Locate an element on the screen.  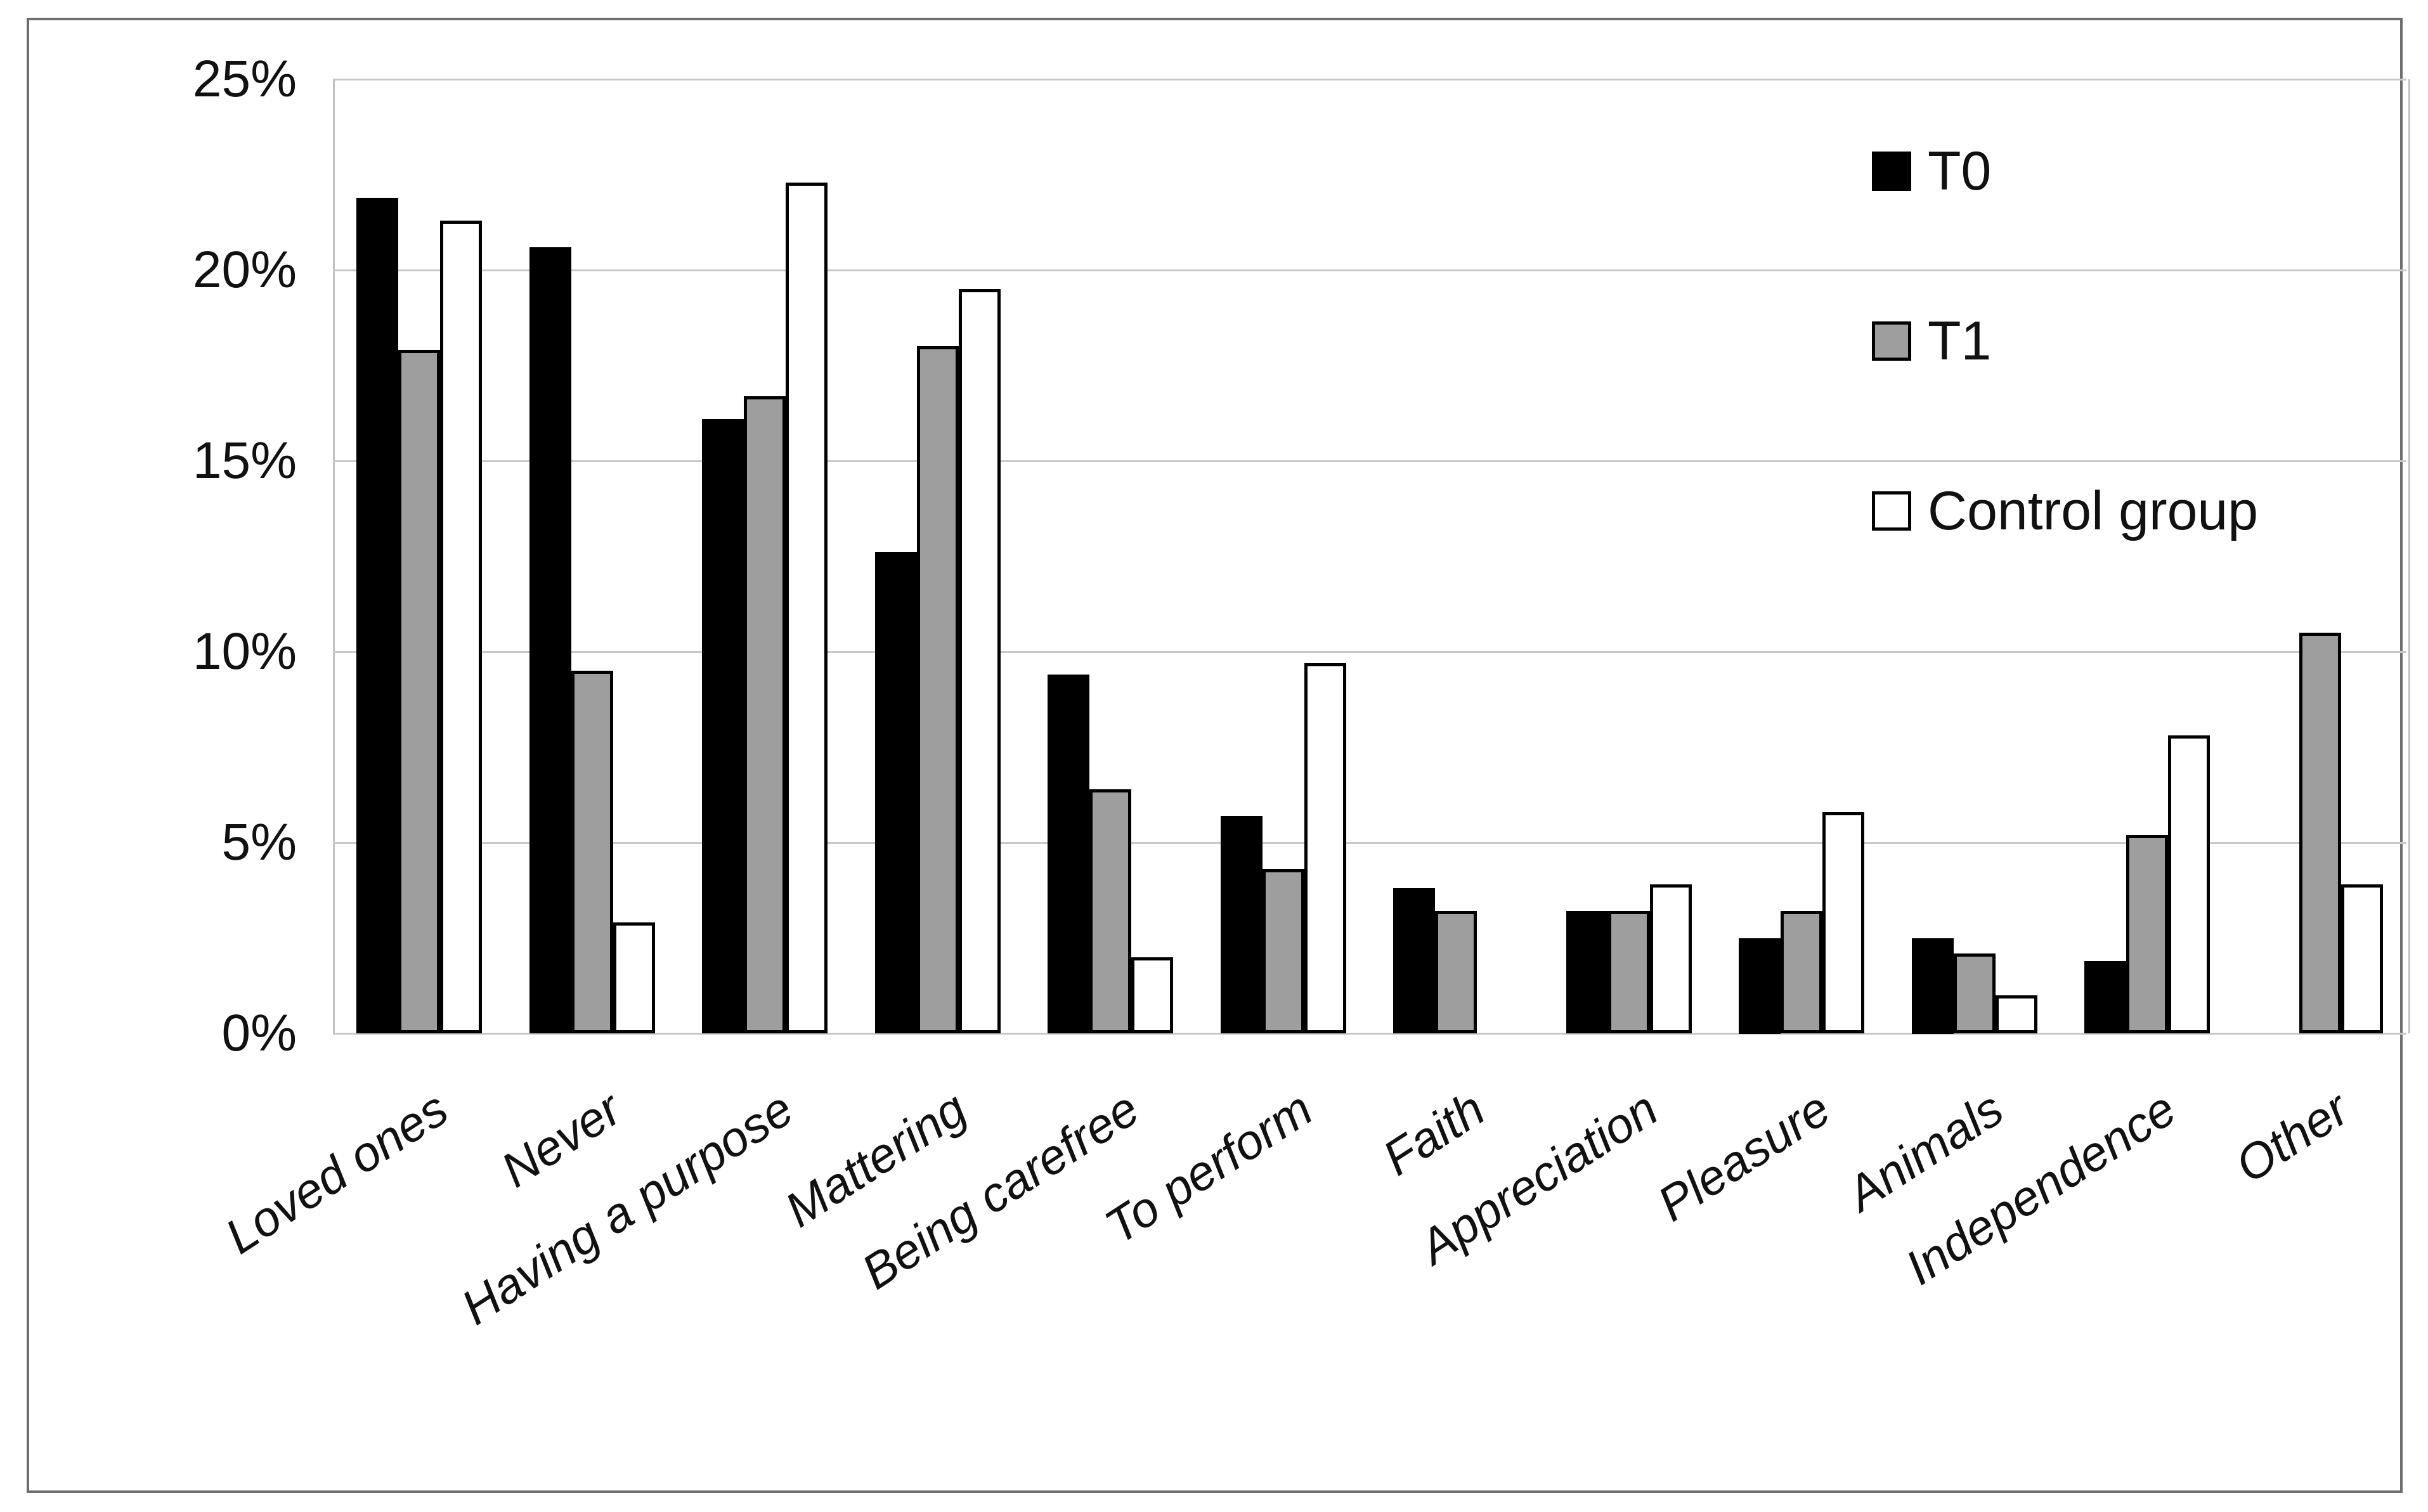
bar-t0-mattering is located at coordinates (896, 792).